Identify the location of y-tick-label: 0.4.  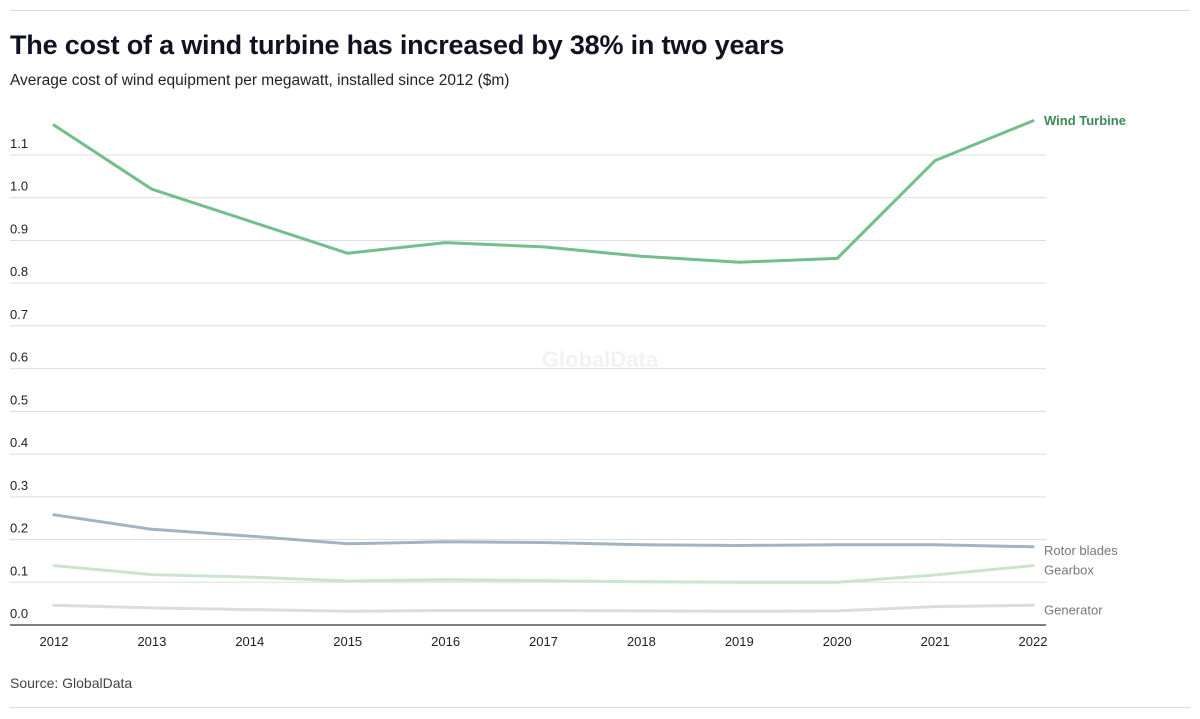
(19, 442).